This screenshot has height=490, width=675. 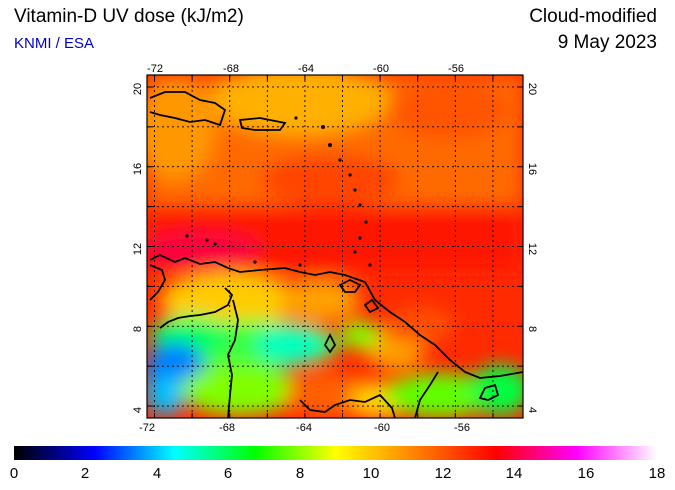 What do you see at coordinates (335, 453) in the screenshot?
I see `colorbar-gradient` at bounding box center [335, 453].